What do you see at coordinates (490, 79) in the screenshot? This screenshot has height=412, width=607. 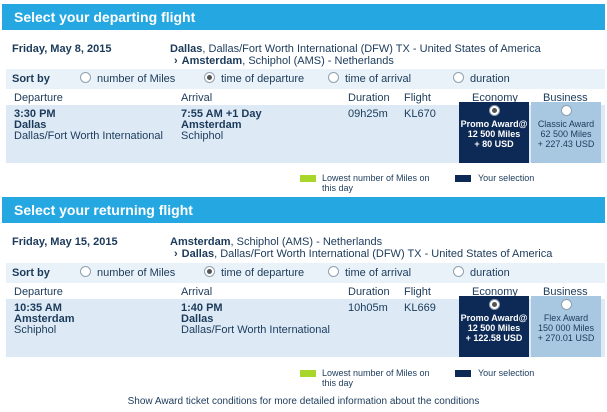 I see `sort-option-label: duration` at bounding box center [490, 79].